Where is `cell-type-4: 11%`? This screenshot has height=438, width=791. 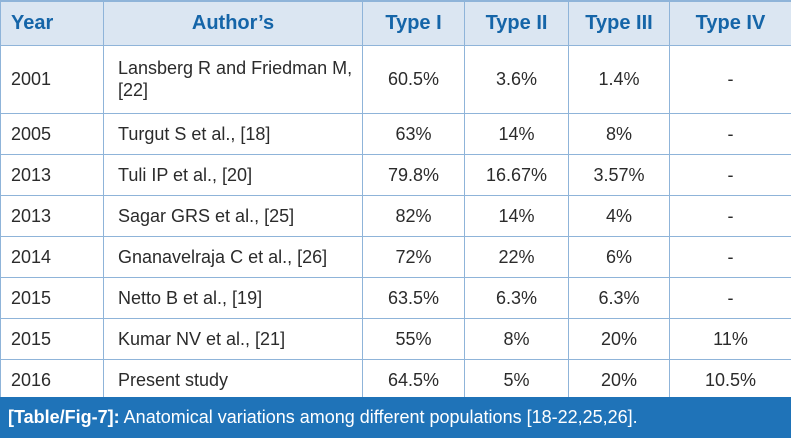 cell-type-4: 11% is located at coordinates (730, 338).